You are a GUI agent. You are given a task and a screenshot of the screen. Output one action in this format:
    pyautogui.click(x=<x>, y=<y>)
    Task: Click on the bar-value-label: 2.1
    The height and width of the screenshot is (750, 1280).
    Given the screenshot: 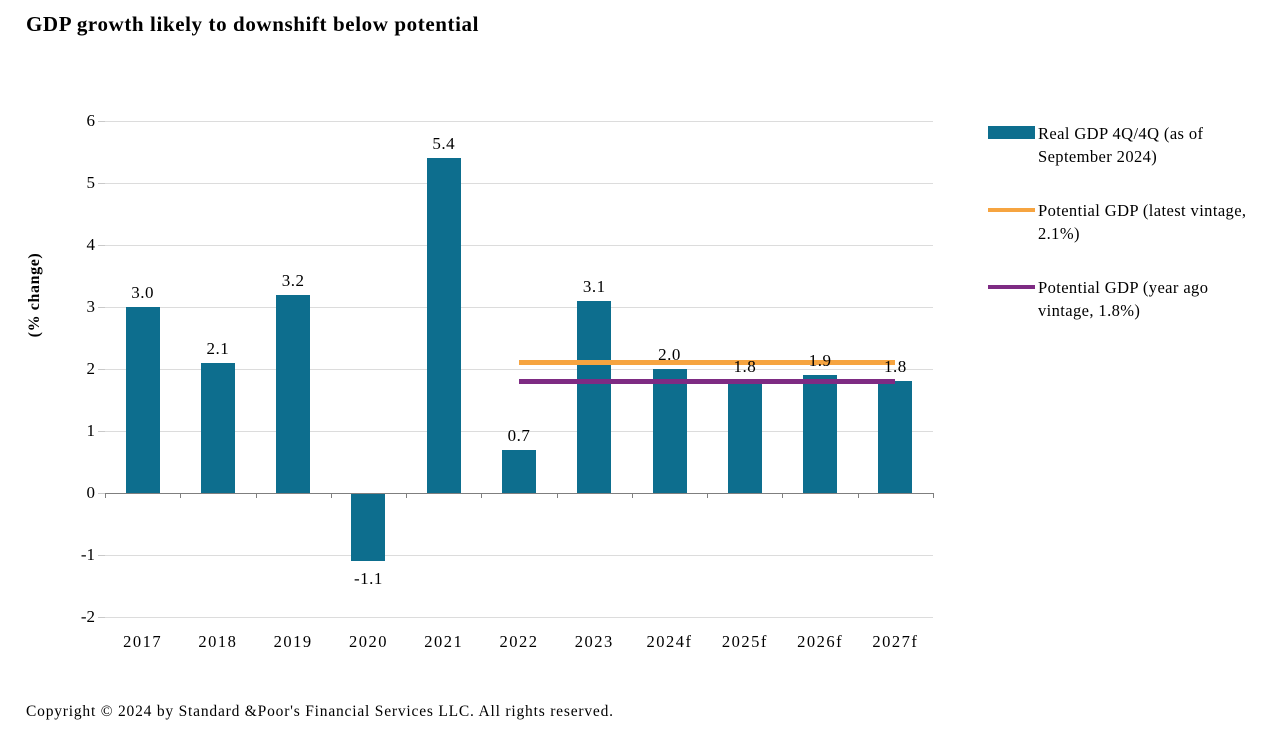 What is the action you would take?
    pyautogui.click(x=218, y=348)
    